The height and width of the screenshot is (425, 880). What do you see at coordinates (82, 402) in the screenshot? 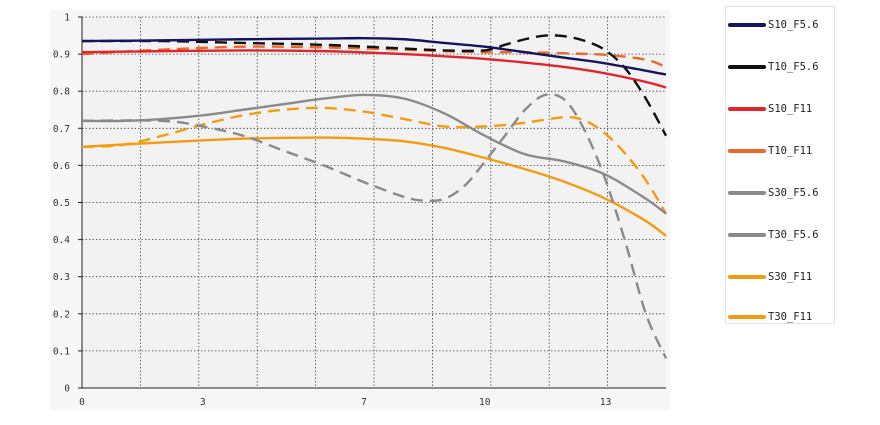
I see `x-tick-label: 0` at bounding box center [82, 402].